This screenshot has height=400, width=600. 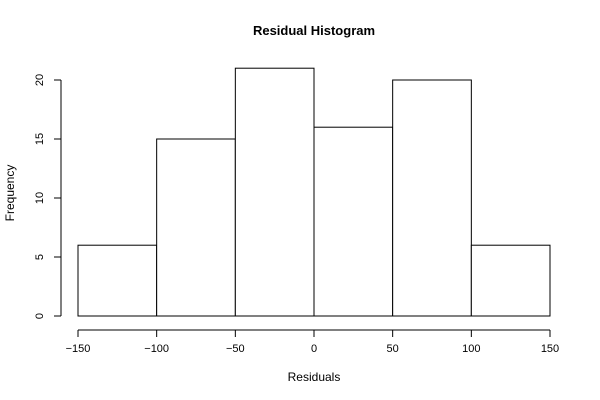 I want to click on x-axis-label: Residuals, so click(x=314, y=377).